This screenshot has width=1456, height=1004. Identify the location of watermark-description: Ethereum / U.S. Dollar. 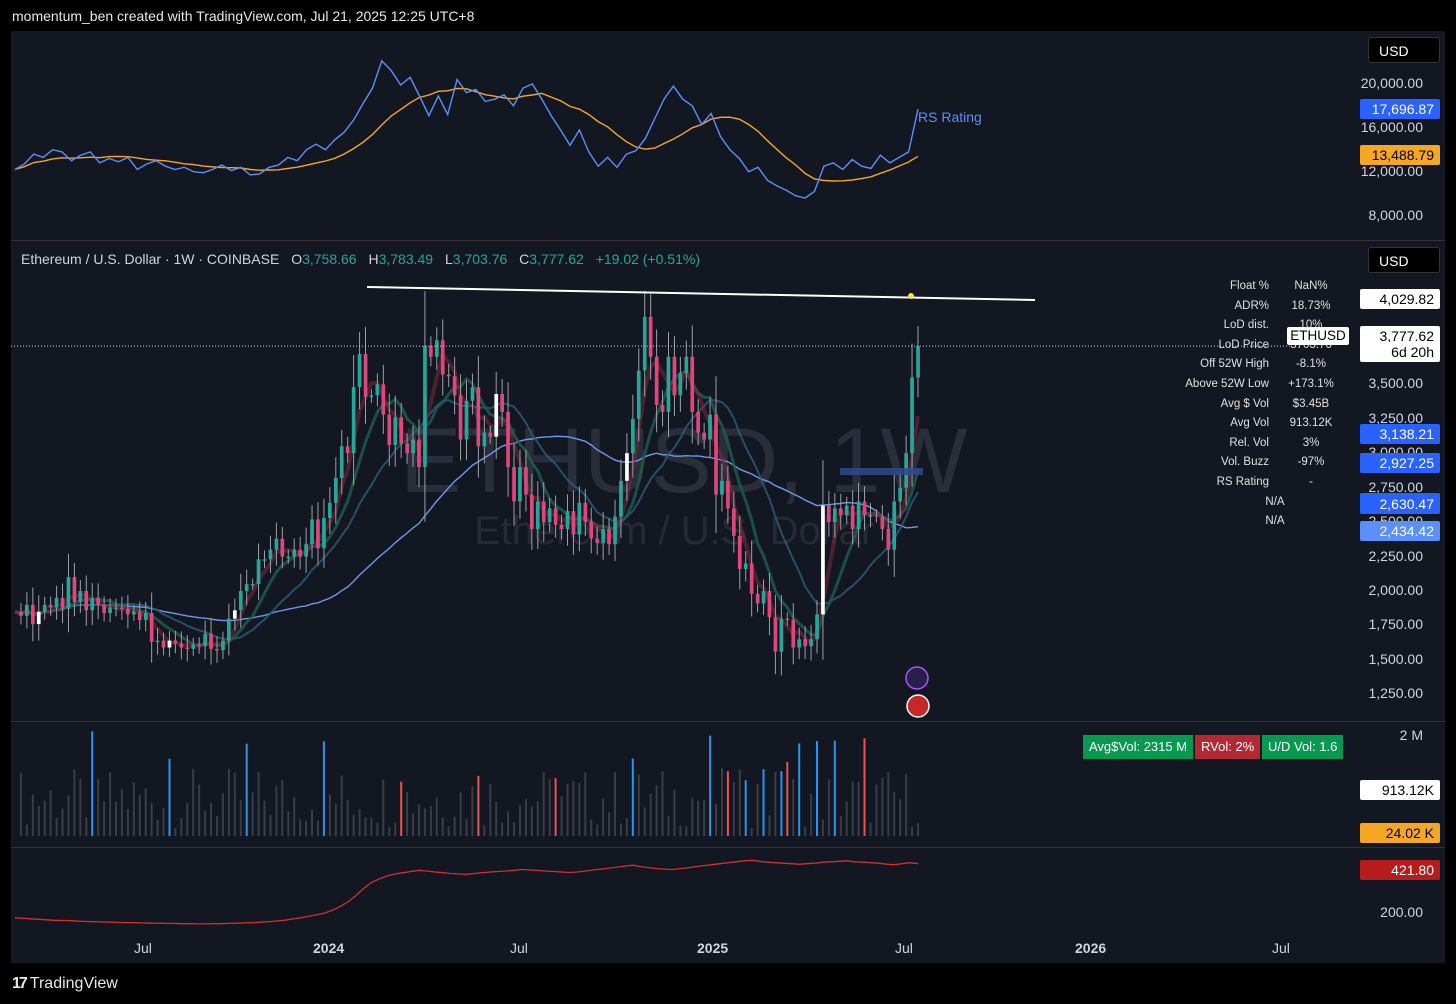
(674, 531).